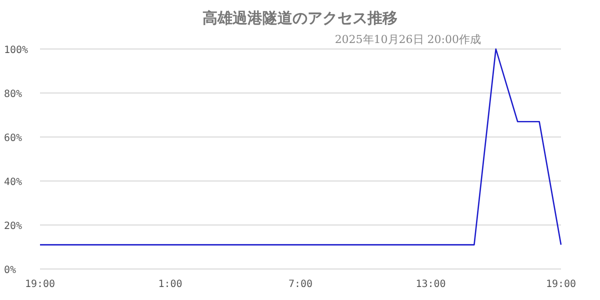  I want to click on chart-title: 高雄過港隧道のアクセス推移, so click(300, 18).